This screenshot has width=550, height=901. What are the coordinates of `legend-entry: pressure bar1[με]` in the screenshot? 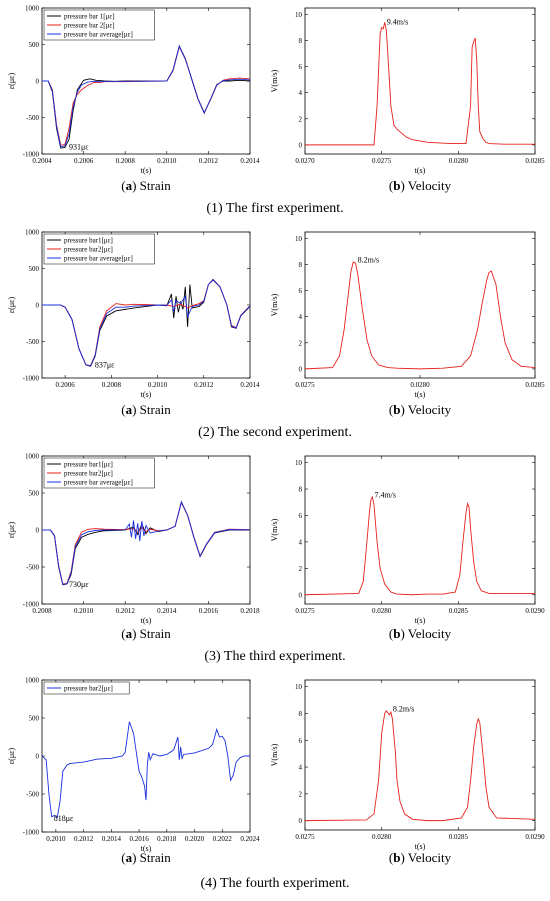 It's located at (88, 465).